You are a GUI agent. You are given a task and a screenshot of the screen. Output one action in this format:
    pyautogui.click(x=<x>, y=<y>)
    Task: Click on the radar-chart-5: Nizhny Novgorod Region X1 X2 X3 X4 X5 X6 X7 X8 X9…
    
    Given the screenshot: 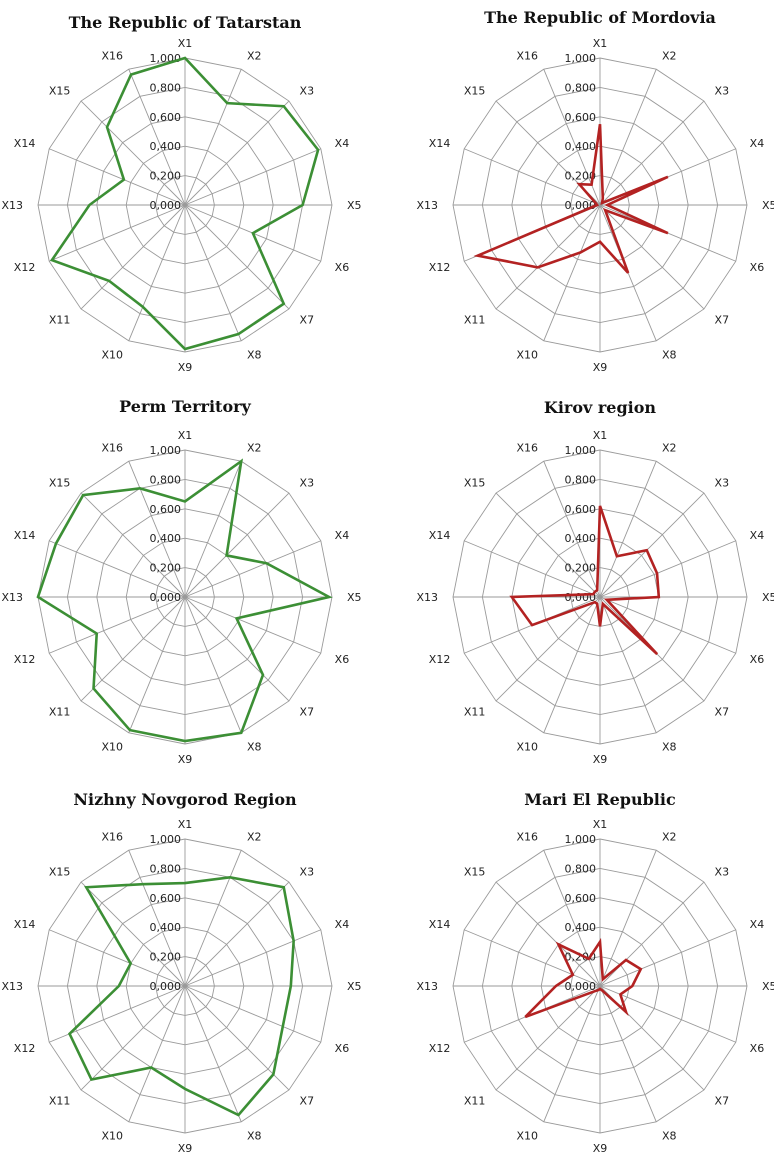 What is the action you would take?
    pyautogui.click(x=181, y=972)
    